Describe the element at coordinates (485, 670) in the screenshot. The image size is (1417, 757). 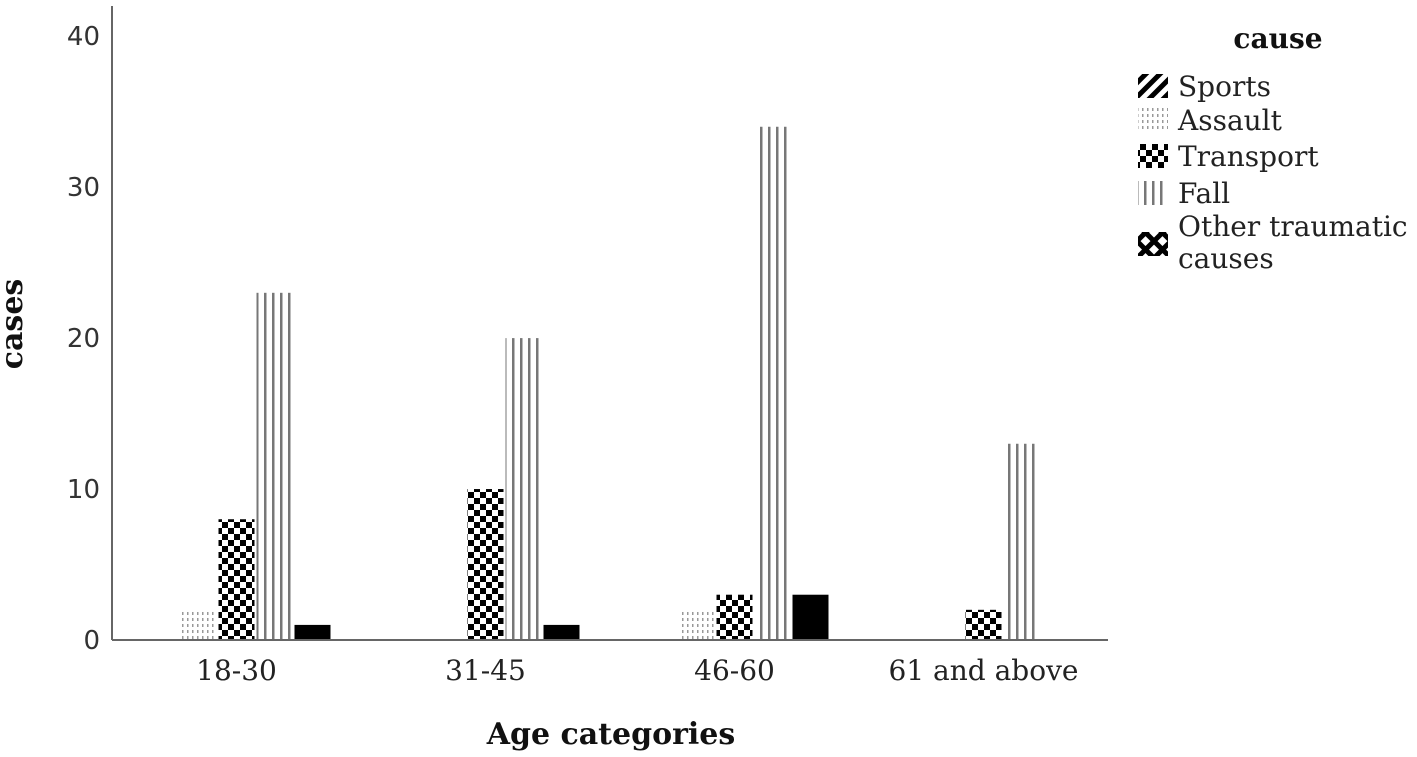
I see `x-tick-label: 31-45` at that location.